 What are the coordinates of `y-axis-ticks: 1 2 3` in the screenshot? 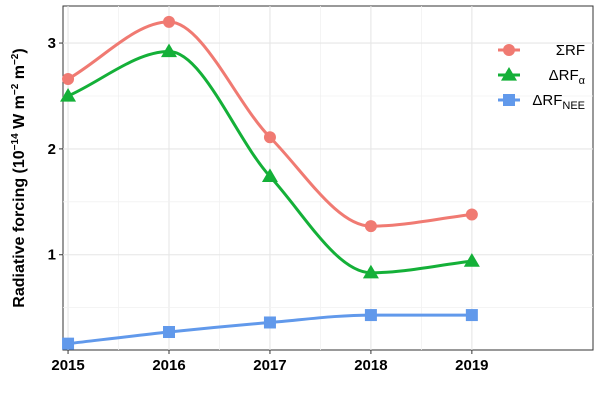 It's located at (55, 149).